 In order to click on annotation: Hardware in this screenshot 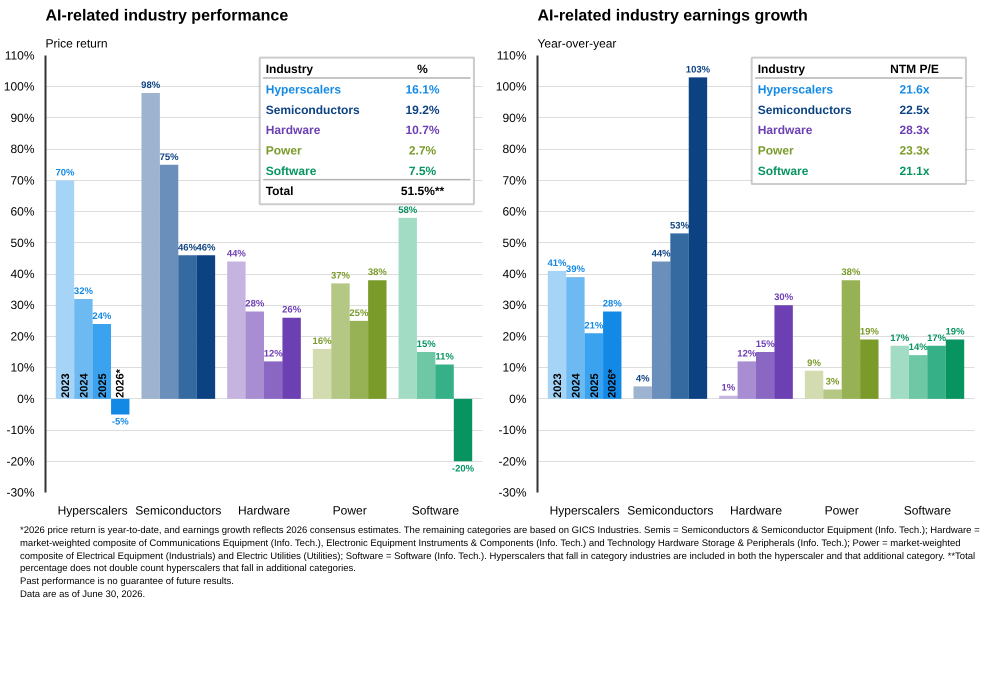, I will do `click(785, 130)`.